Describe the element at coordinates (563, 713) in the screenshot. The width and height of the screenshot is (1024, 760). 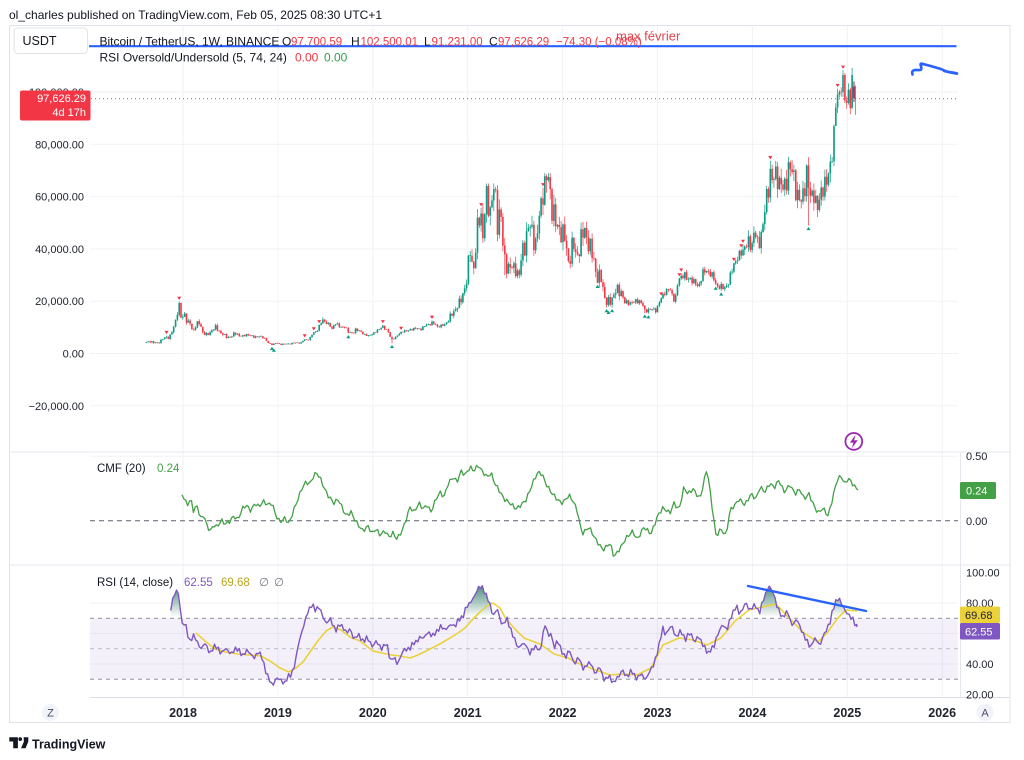
I see `svg-text: 2022` at that location.